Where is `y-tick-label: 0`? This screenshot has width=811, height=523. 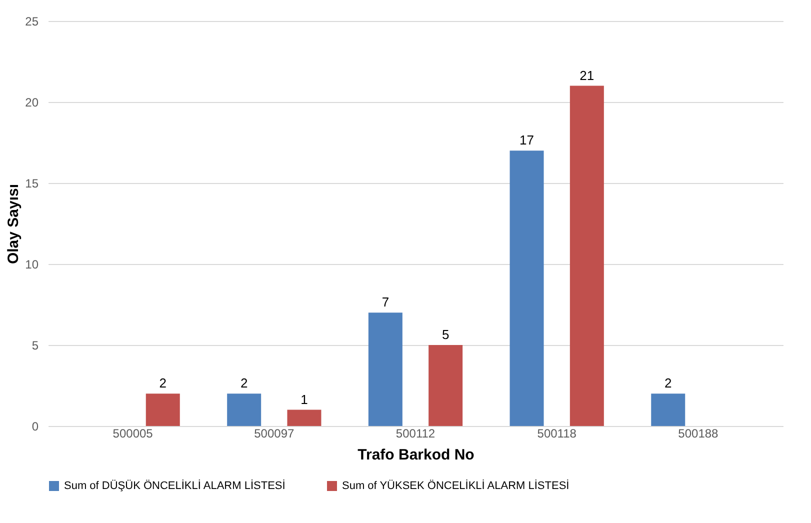
y-tick-label: 0 is located at coordinates (35, 427).